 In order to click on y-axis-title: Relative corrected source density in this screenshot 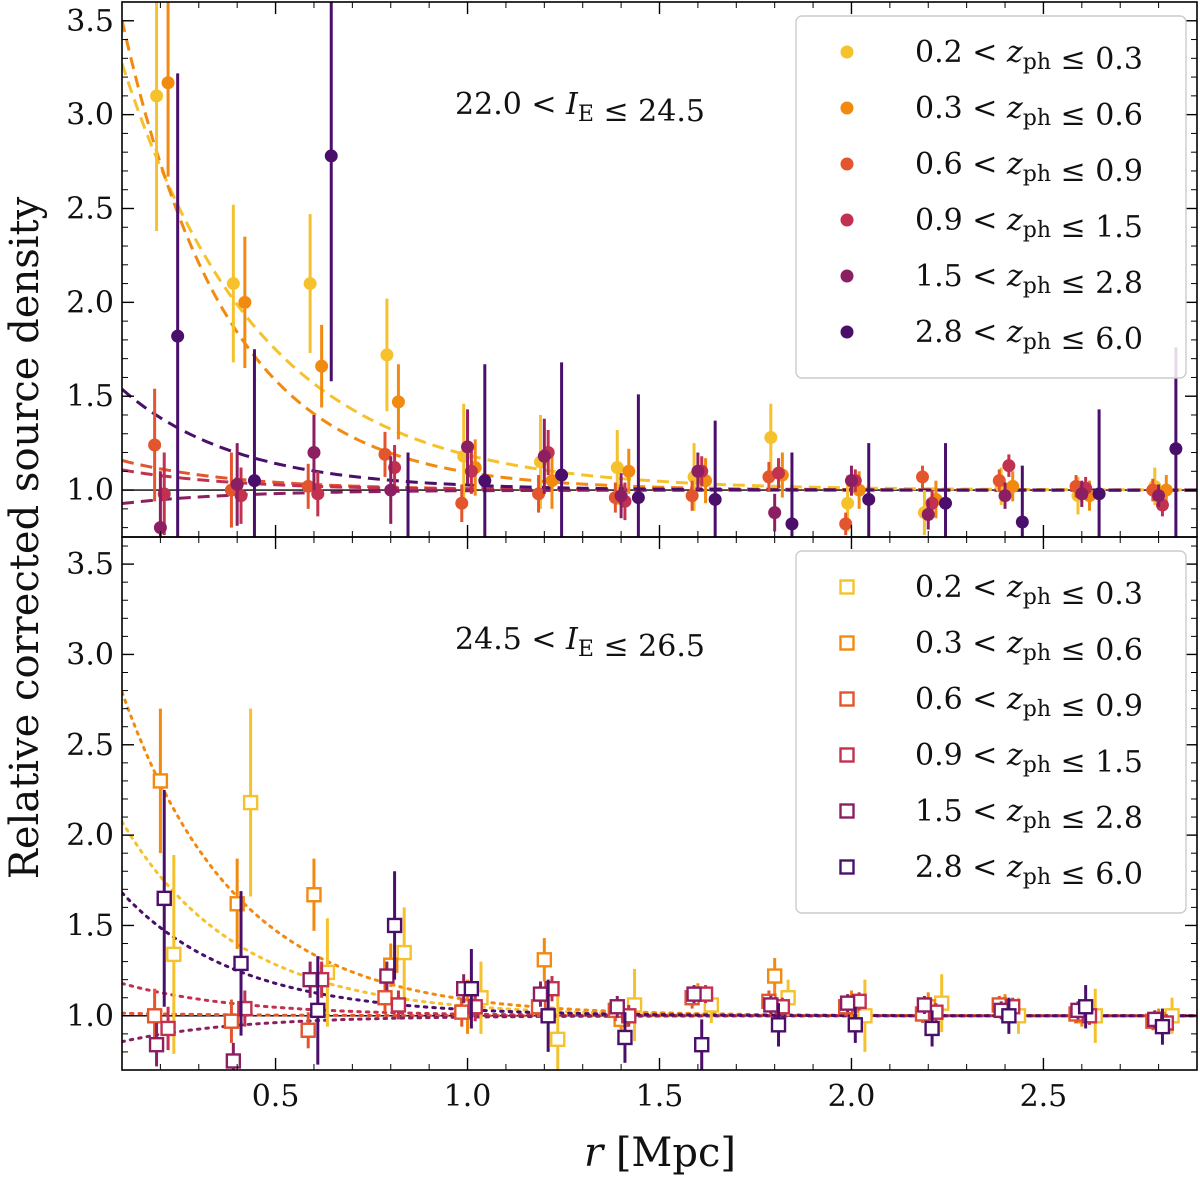, I will do `click(25, 537)`.